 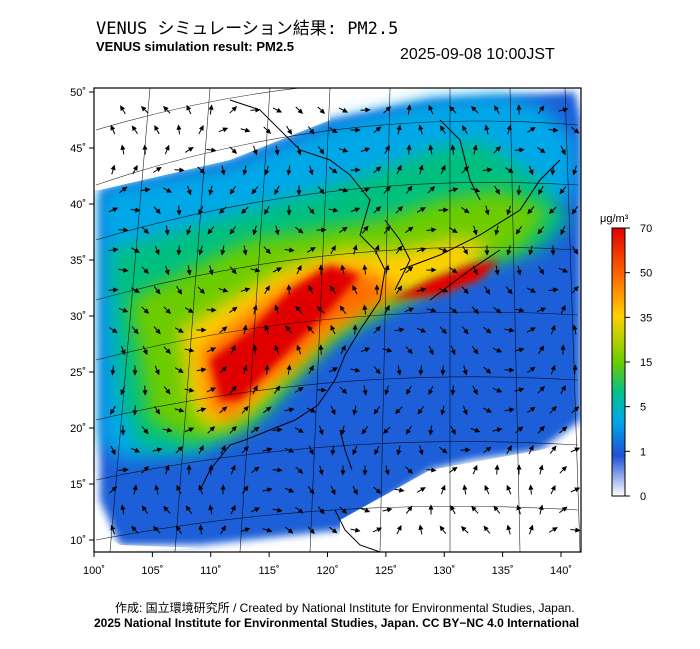 I want to click on colorbar-tick-label: 15, so click(x=646, y=363).